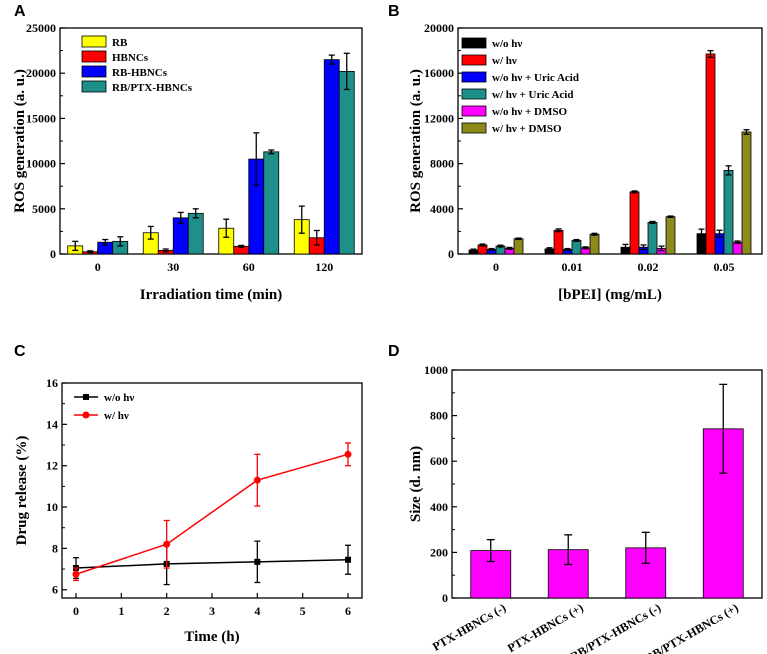 This screenshot has width=767, height=654. I want to click on panel-a-y-tick-label: 10000, so click(41, 164).